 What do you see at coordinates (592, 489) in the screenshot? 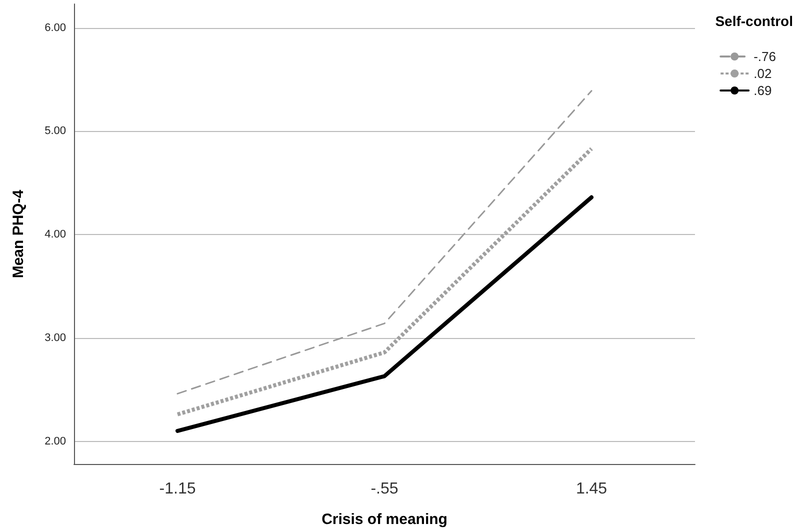
I see `x-tick-label: 1.45` at bounding box center [592, 489].